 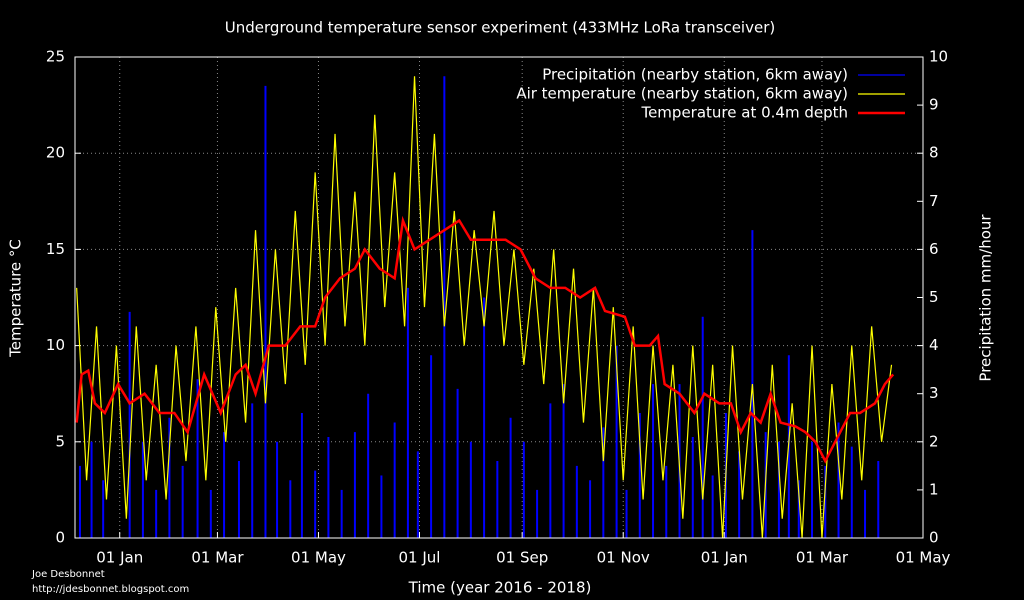 What do you see at coordinates (68, 574) in the screenshot?
I see `credit: Joe Desbonnet` at bounding box center [68, 574].